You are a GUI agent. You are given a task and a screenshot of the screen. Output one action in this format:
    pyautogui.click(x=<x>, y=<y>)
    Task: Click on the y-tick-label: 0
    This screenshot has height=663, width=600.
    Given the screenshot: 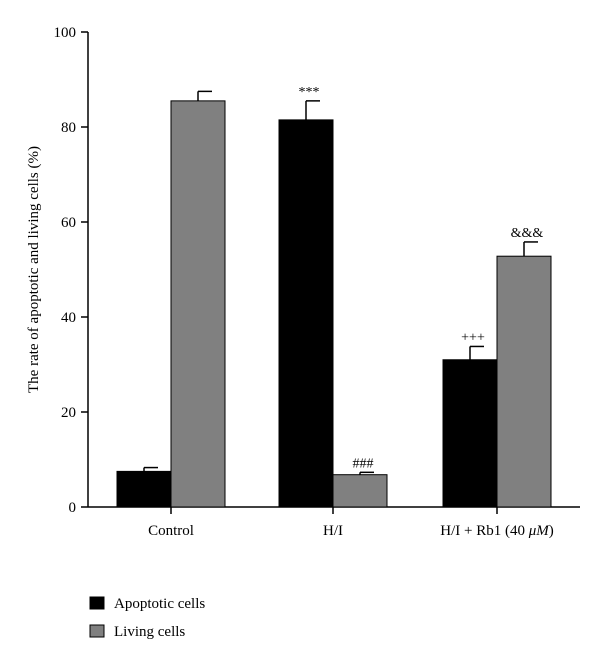 What is the action you would take?
    pyautogui.click(x=73, y=508)
    